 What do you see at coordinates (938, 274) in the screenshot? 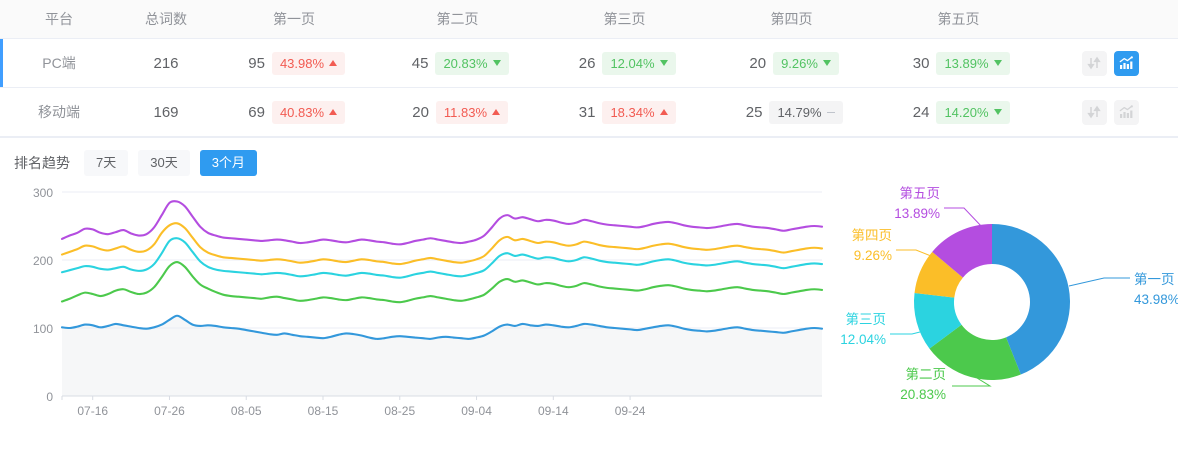
I see `donut-slice-第四页` at bounding box center [938, 274].